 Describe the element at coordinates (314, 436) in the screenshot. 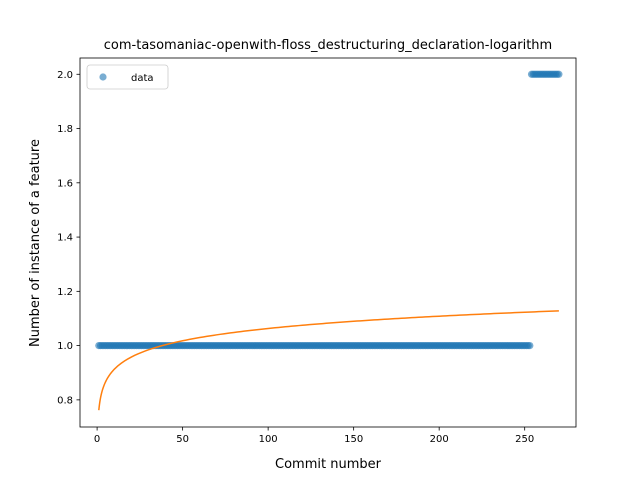

I see `x-axis: 0 50 100 150 200 250` at that location.